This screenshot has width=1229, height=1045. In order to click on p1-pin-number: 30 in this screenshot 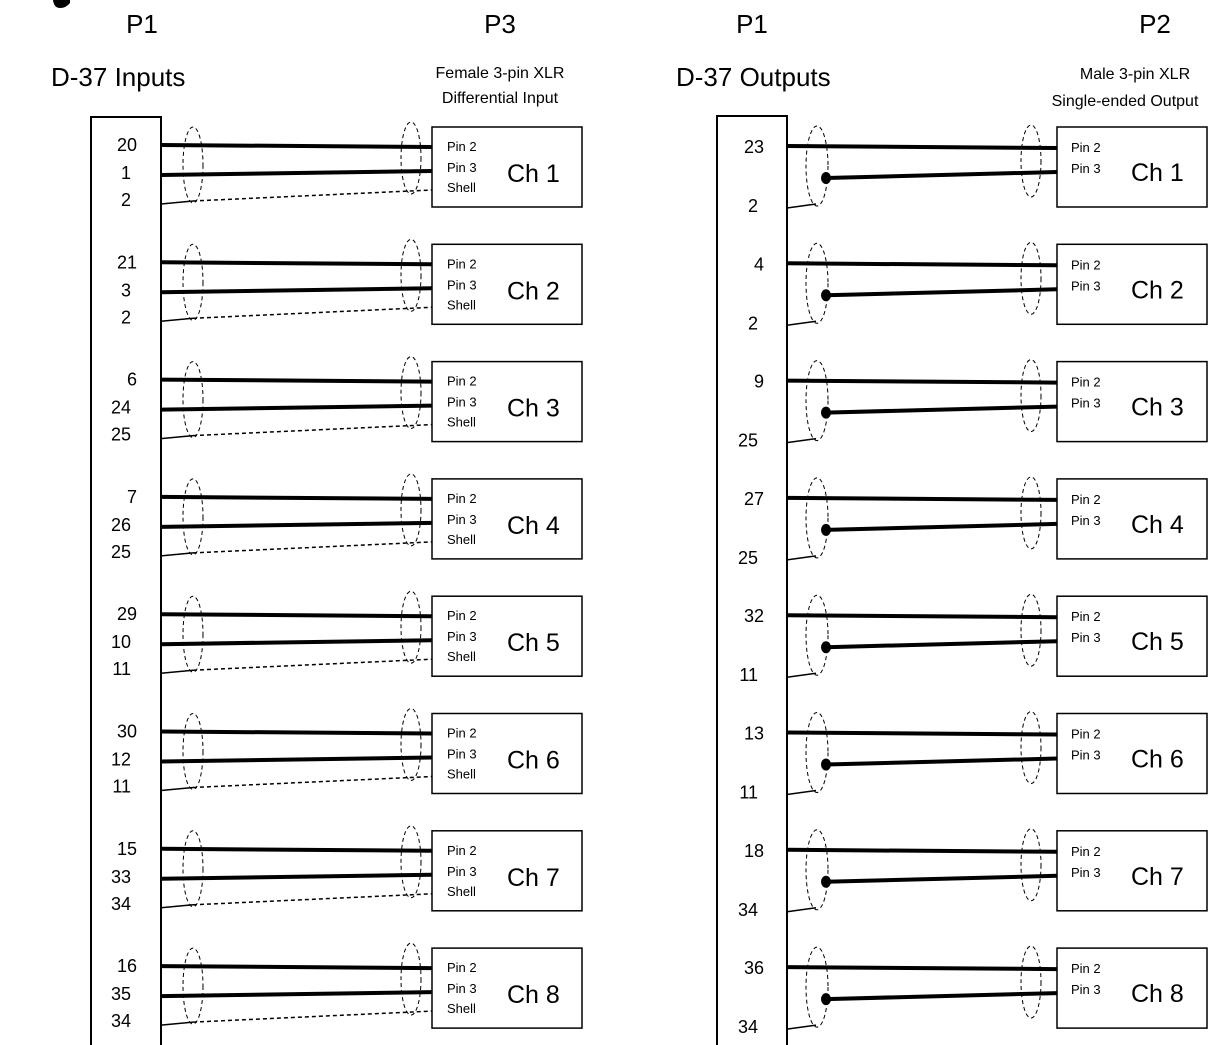, I will do `click(127, 732)`.